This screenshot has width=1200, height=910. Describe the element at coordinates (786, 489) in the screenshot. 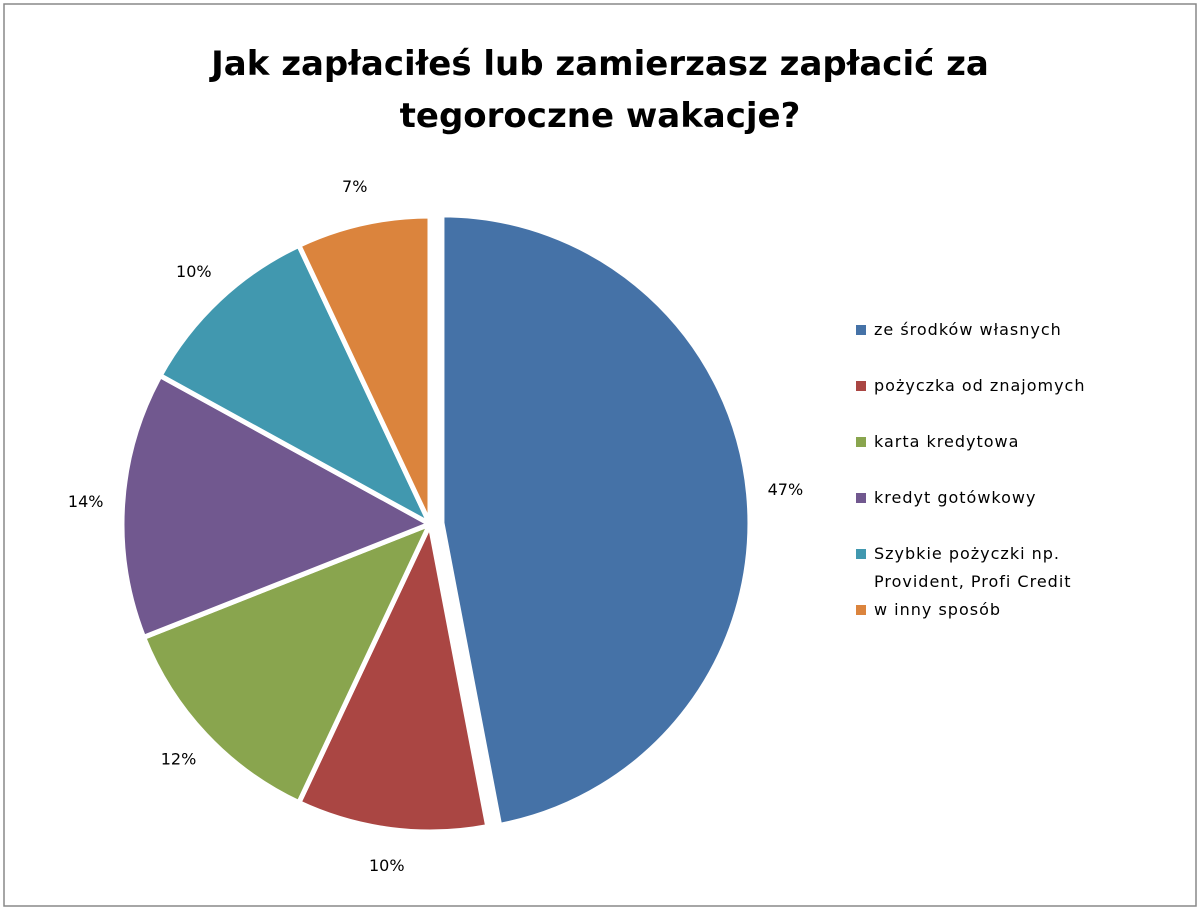

I see `data-label: 47%` at that location.